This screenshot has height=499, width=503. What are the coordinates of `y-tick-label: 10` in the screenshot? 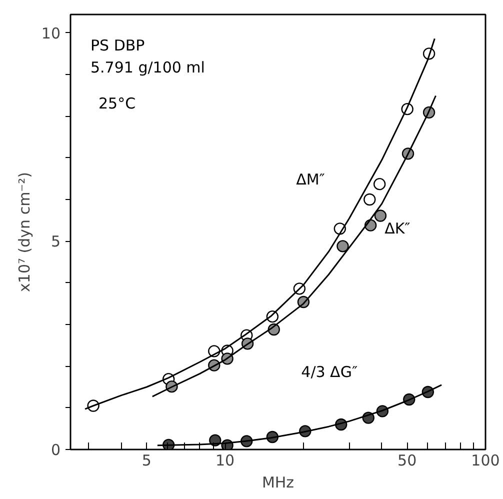 It's located at (51, 33).